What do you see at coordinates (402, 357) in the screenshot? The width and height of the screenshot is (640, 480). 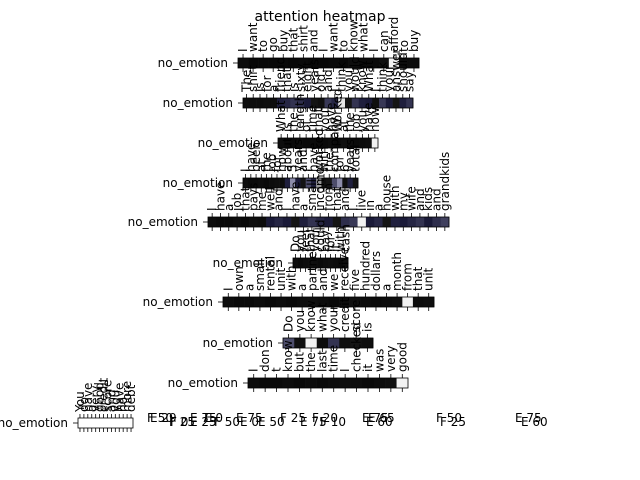 I see `token-label: good` at bounding box center [402, 357].